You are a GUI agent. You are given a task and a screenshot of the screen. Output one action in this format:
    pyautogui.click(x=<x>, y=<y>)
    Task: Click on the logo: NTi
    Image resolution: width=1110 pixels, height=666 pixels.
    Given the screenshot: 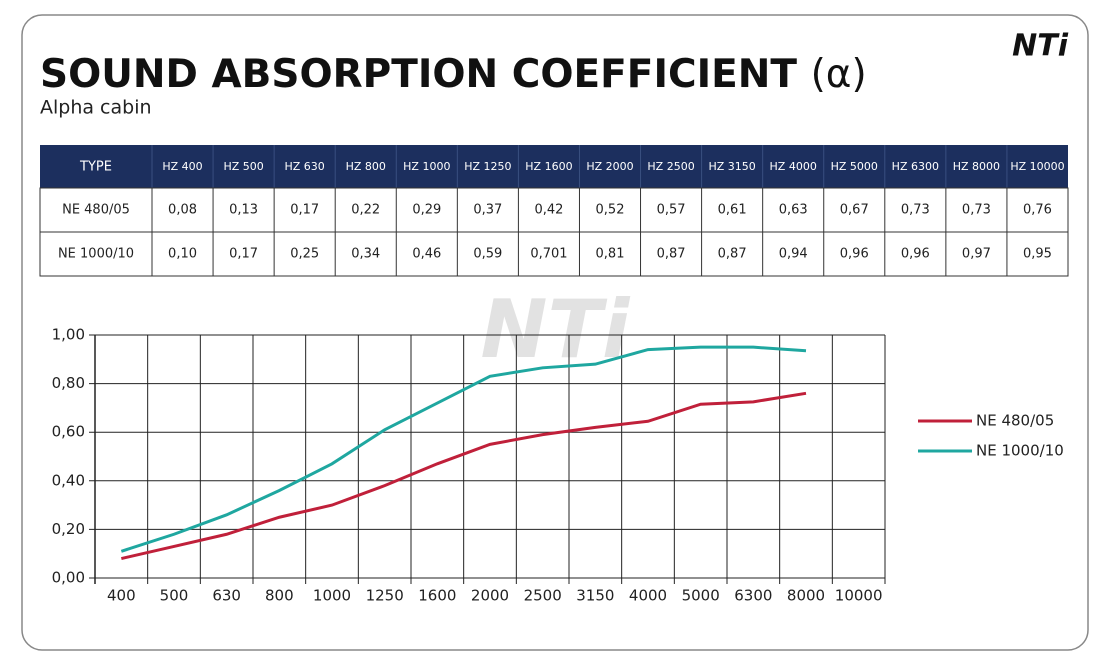 What is the action you would take?
    pyautogui.click(x=1040, y=46)
    